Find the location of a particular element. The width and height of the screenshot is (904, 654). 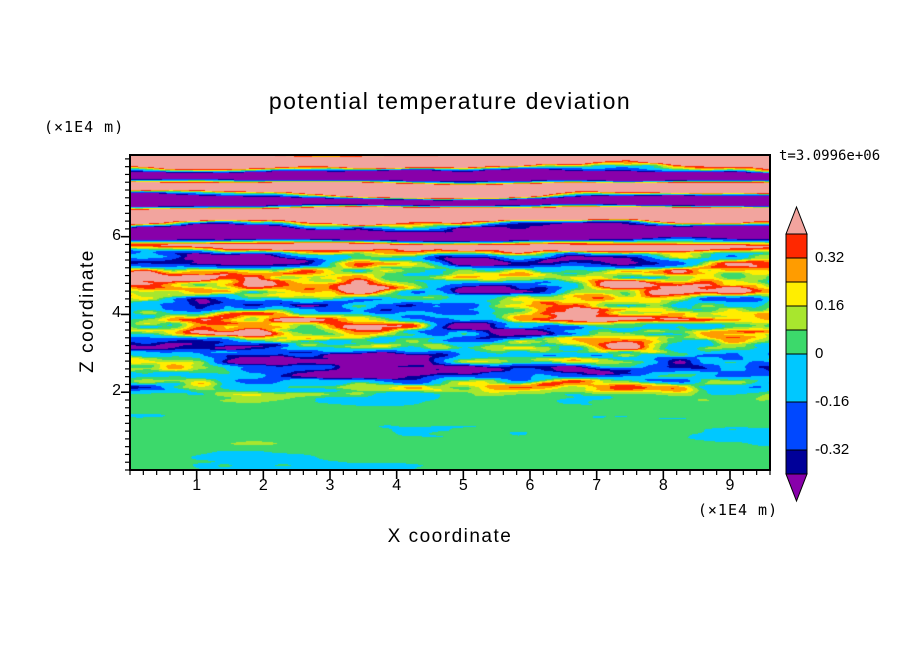

timestamp-label: t=3.0996e+06 is located at coordinates (830, 156).